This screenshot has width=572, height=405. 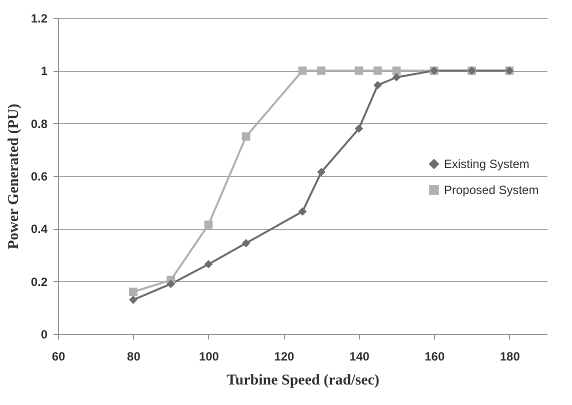 I want to click on x-tick-label: 140, so click(x=359, y=357).